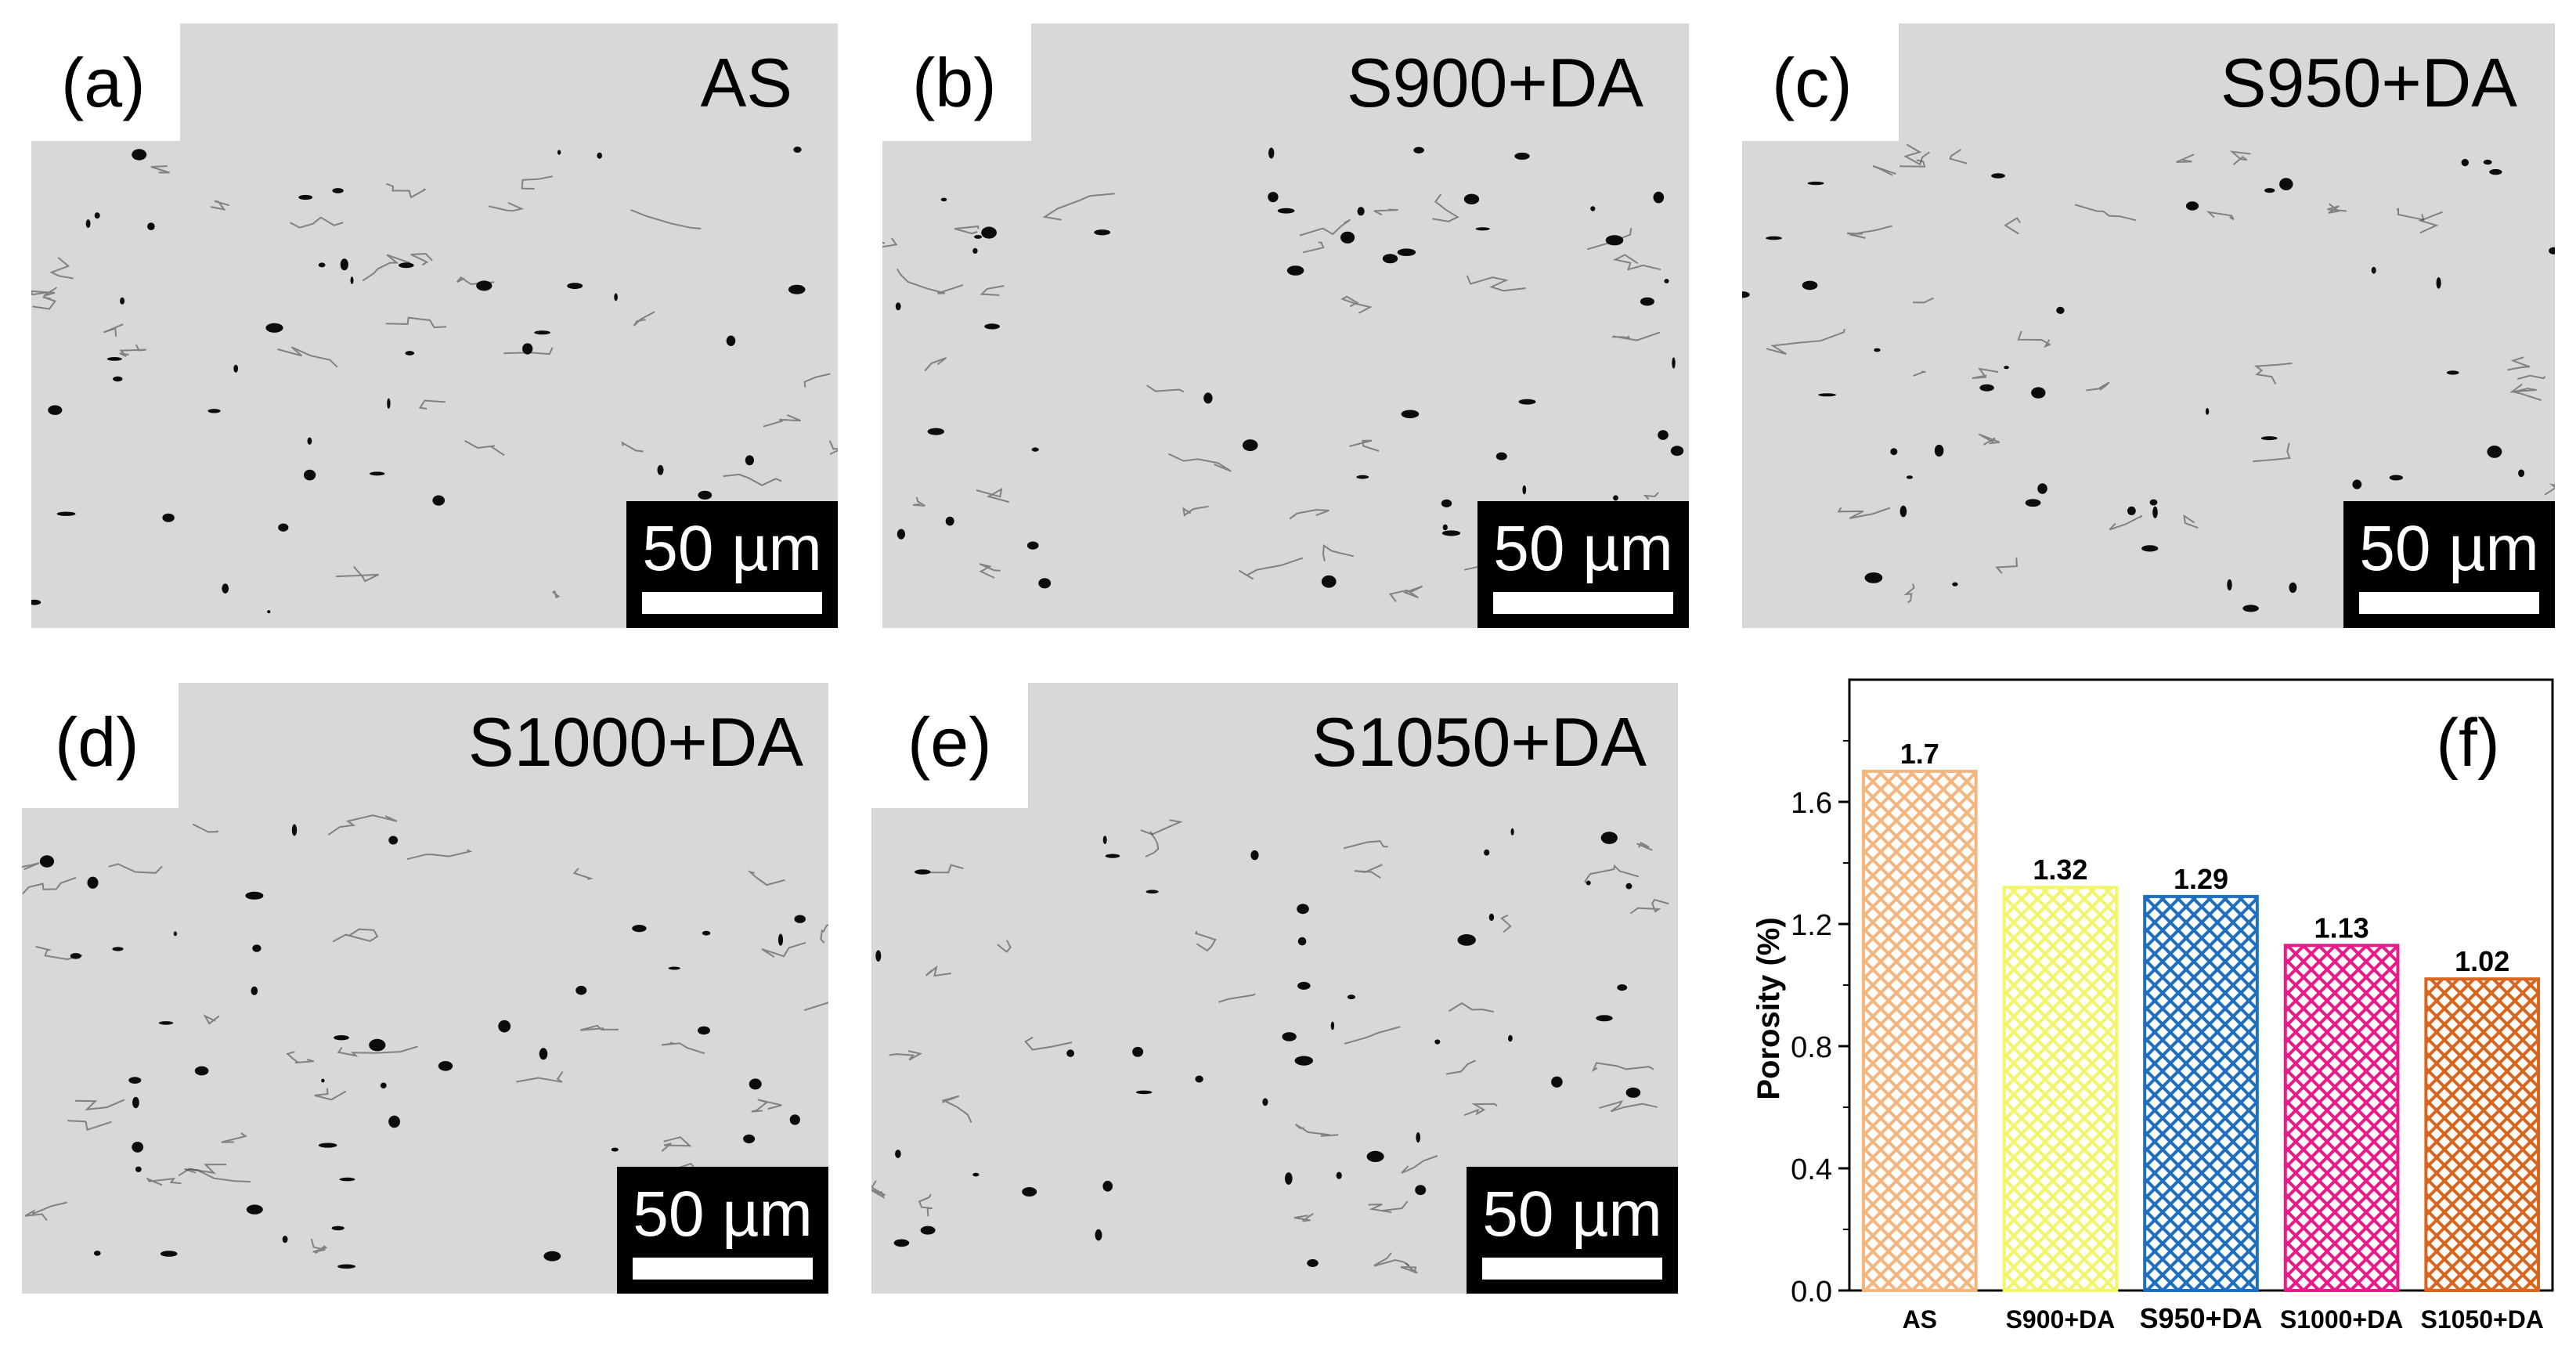 The width and height of the screenshot is (2576, 1350). What do you see at coordinates (1813, 82) in the screenshot?
I see `panel-label-c: (c)` at bounding box center [1813, 82].